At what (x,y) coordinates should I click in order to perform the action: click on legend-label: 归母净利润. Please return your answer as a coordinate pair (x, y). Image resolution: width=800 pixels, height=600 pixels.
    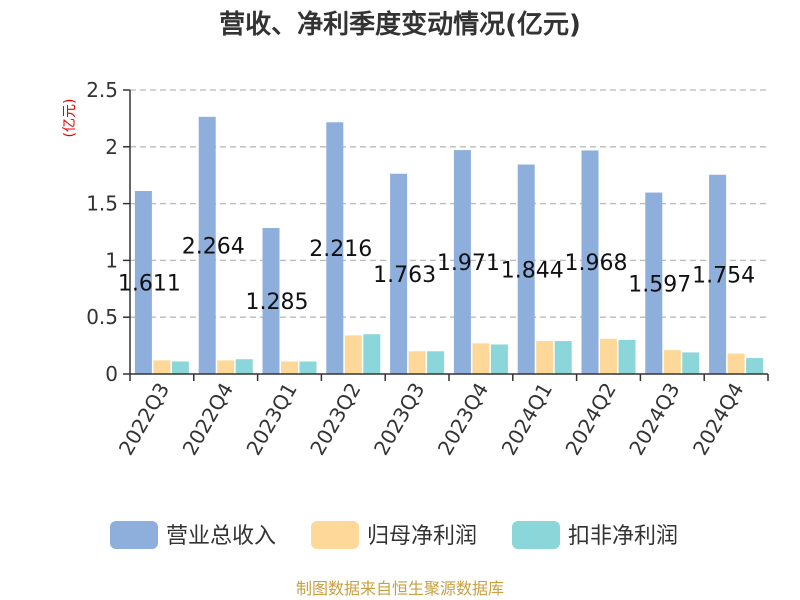
    Looking at the image, I should click on (422, 536).